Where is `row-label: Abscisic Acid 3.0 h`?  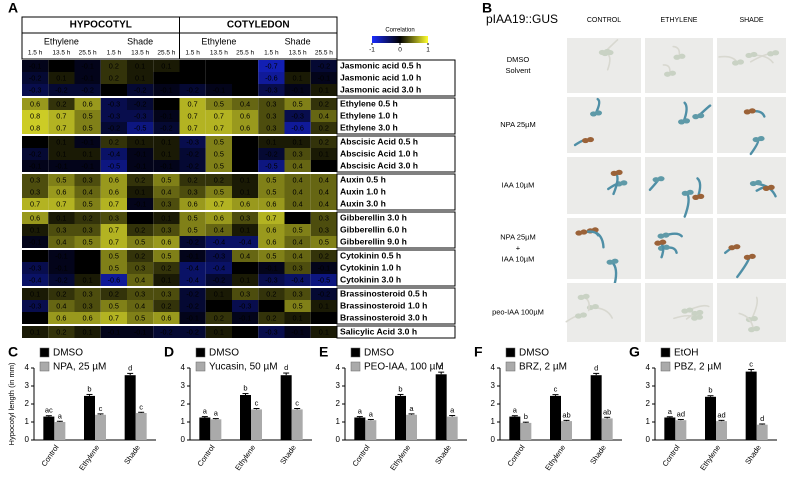
row-label: Abscisic Acid 3.0 h is located at coordinates (379, 165).